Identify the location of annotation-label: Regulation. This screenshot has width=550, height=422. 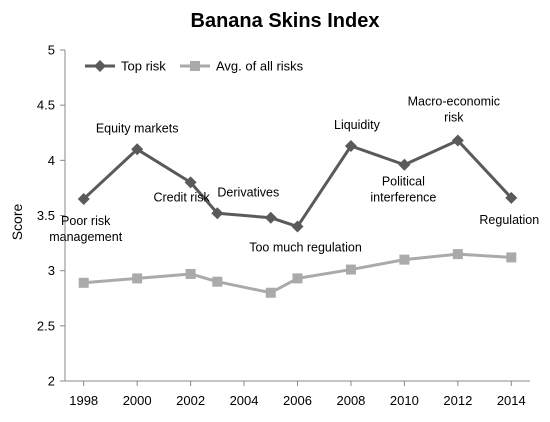
(509, 220).